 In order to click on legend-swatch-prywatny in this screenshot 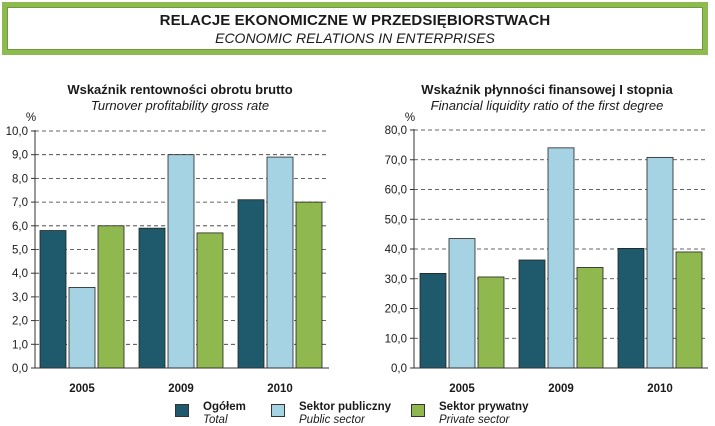, I will do `click(418, 410)`.